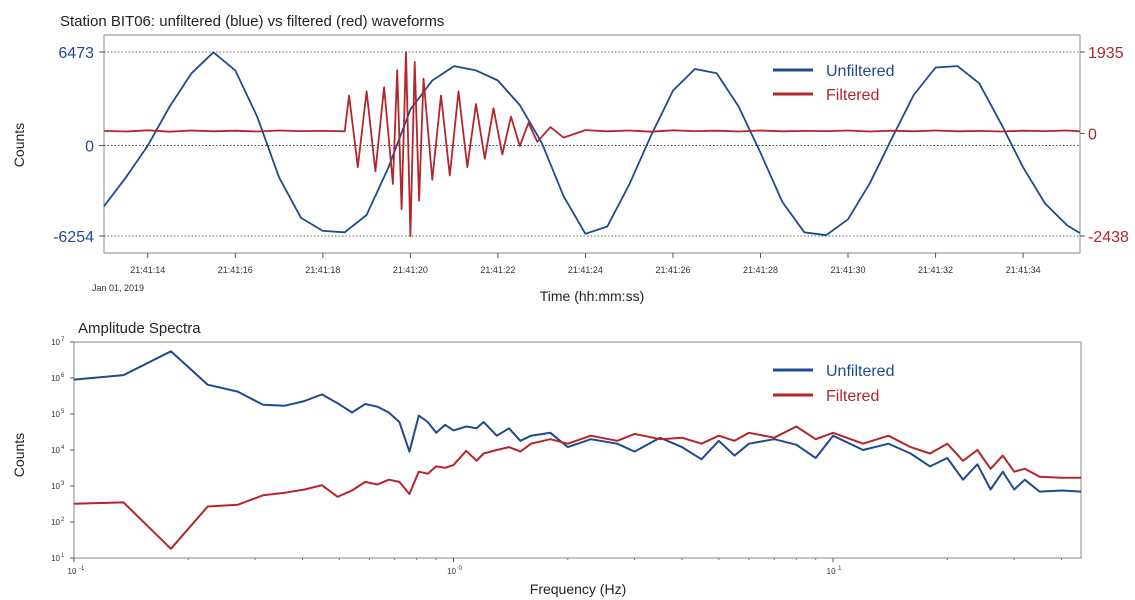 Image resolution: width=1135 pixels, height=600 pixels. What do you see at coordinates (860, 71) in the screenshot?
I see `legend-label-unfiltered: Unfiltered` at bounding box center [860, 71].